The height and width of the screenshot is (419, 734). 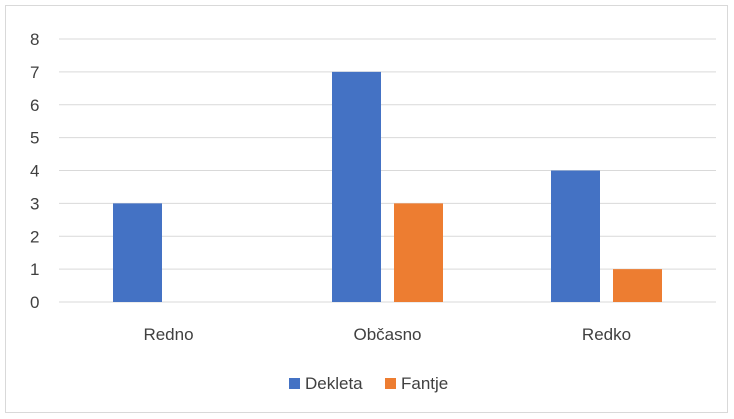 What do you see at coordinates (294, 383) in the screenshot?
I see `legend-swatch-dekleta` at bounding box center [294, 383].